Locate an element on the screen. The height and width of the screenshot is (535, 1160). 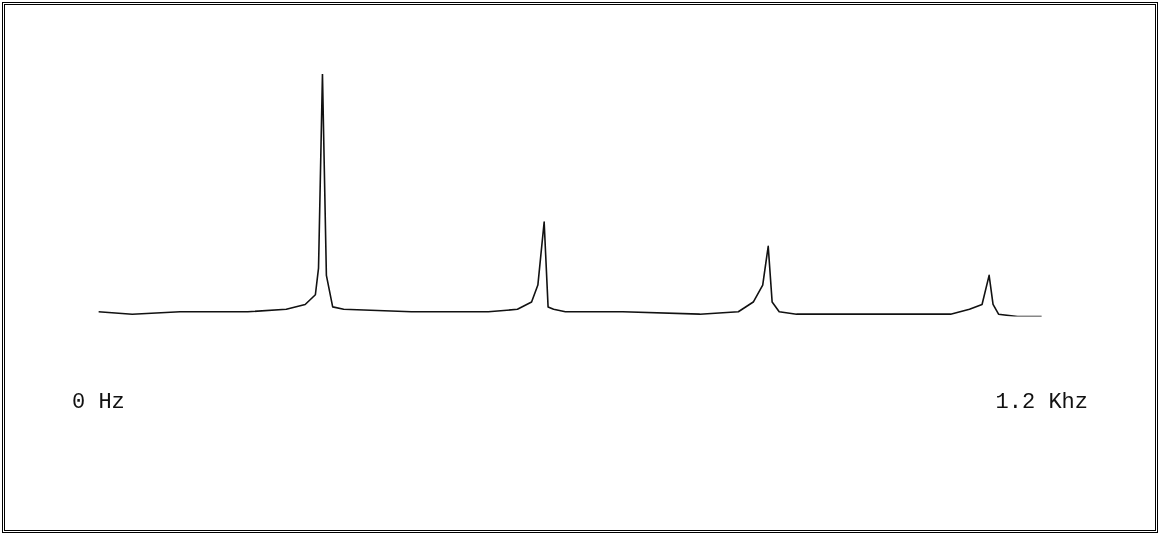
x-tick-label: 1.2 Khz is located at coordinates (1041, 402).